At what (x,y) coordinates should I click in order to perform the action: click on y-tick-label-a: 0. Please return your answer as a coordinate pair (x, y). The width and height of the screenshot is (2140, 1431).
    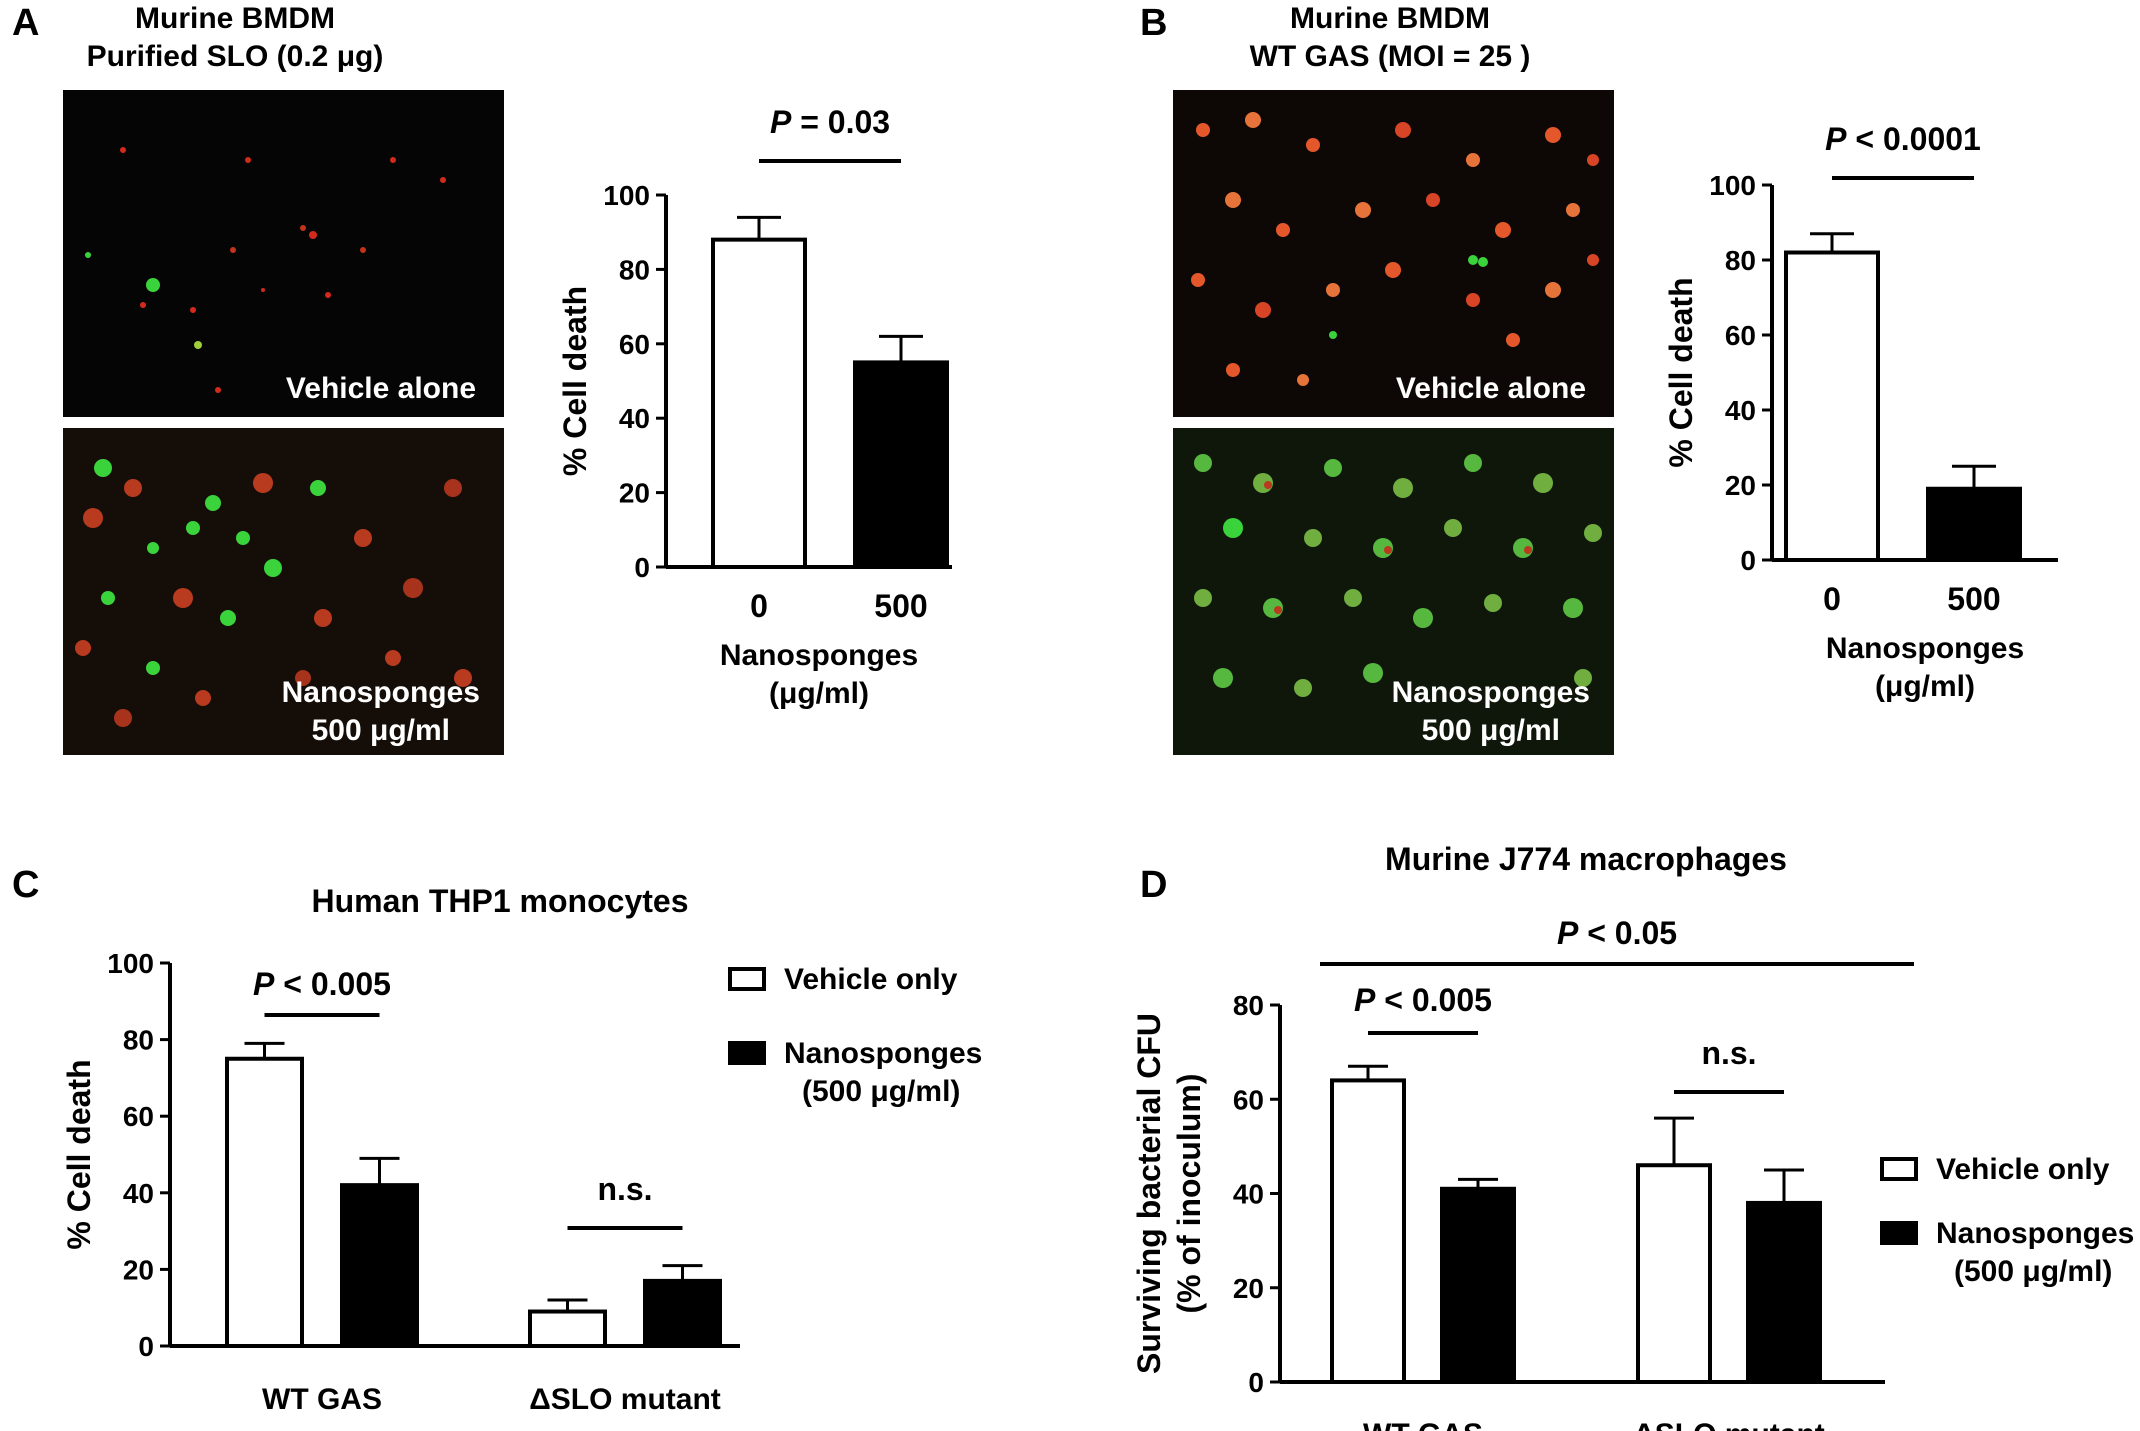
    Looking at the image, I should click on (642, 567).